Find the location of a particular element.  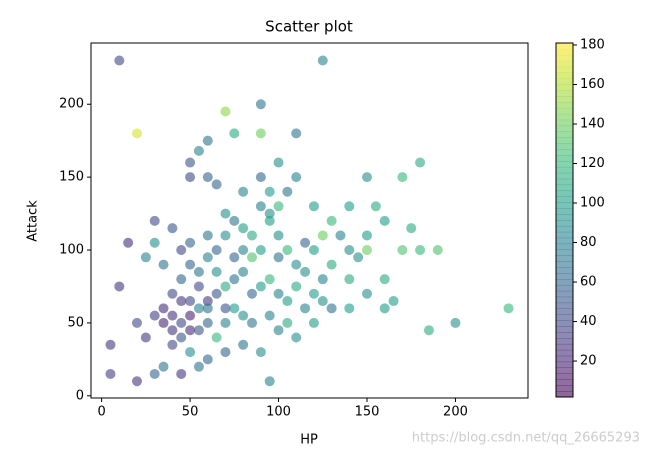

x-tick-label: 200 is located at coordinates (455, 412).